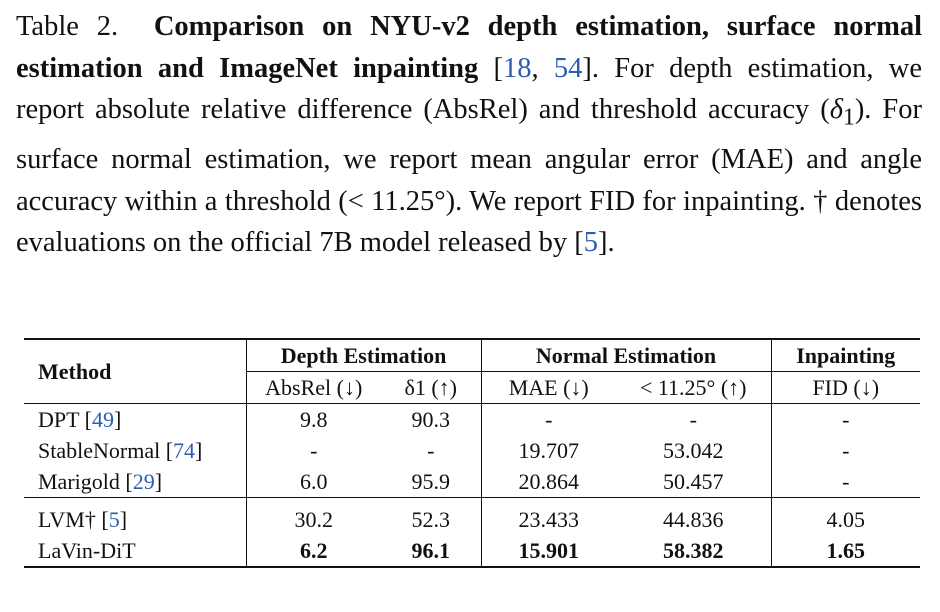  What do you see at coordinates (693, 550) in the screenshot?
I see `cell-angle: 58.382` at bounding box center [693, 550].